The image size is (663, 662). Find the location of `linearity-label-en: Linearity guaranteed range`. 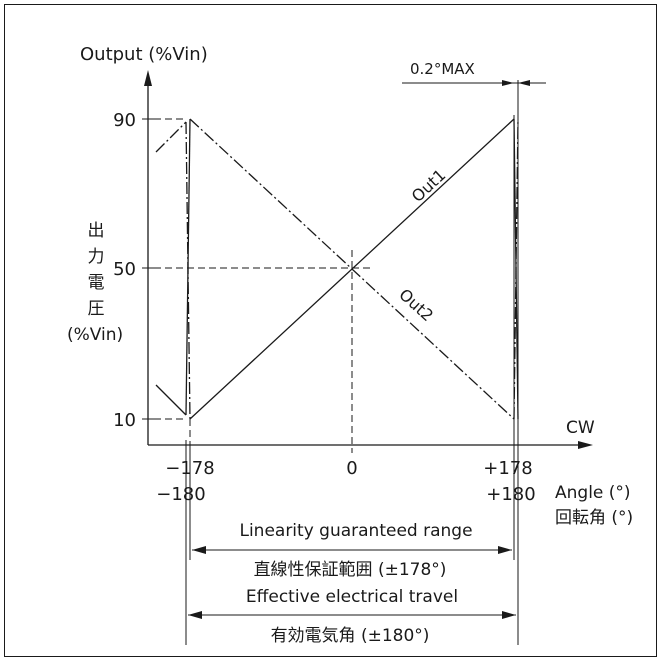

linearity-label-en: Linearity guaranteed range is located at coordinates (355, 531).